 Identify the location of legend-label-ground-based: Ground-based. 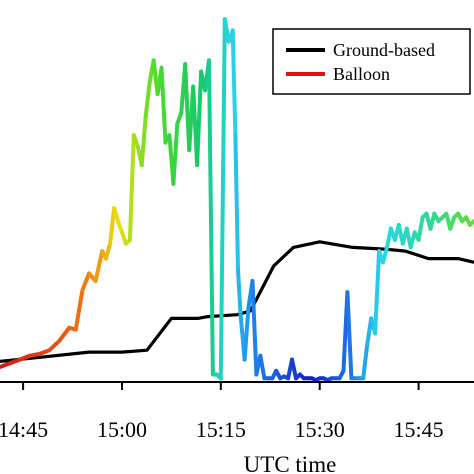
(384, 50).